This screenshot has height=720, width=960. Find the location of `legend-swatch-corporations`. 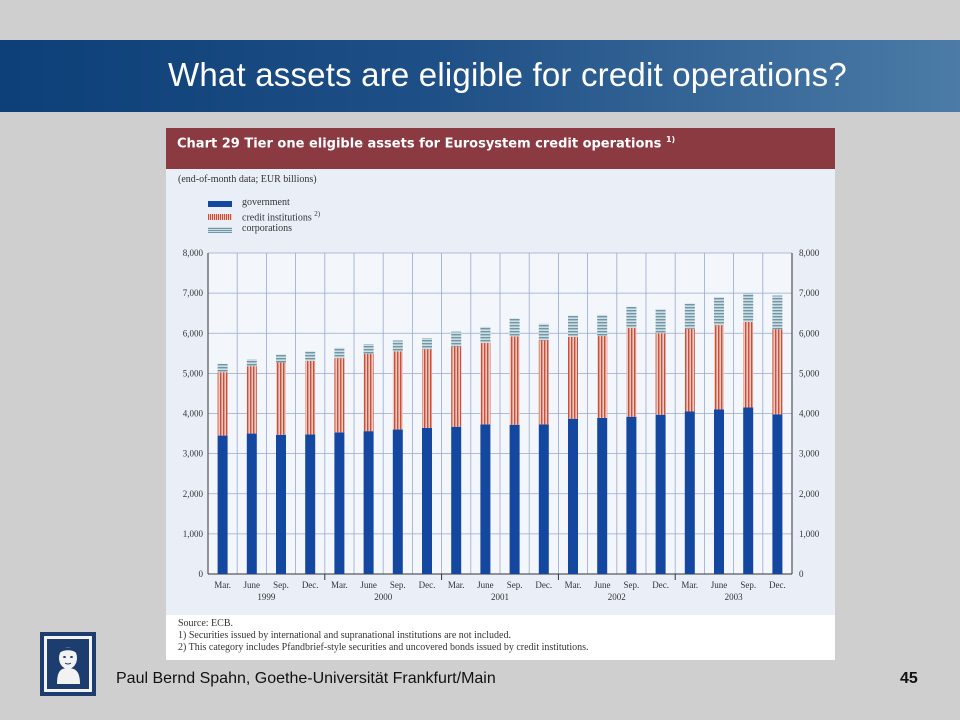

legend-swatch-corporations is located at coordinates (220, 230).